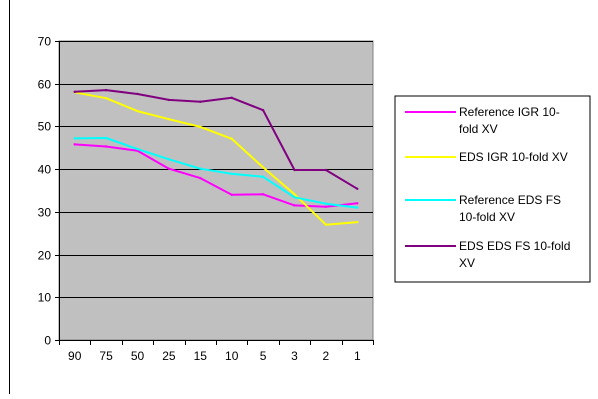  I want to click on x-tick-label: 75, so click(106, 356).